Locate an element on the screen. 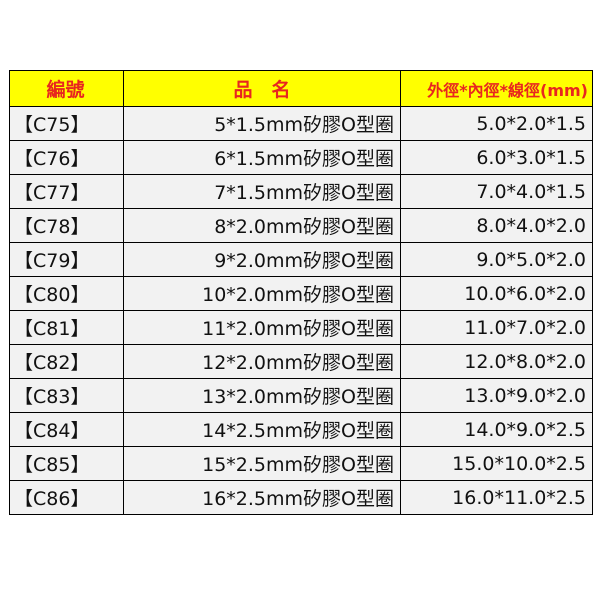  data-row: 【C83】 13*2.0mm矽膠O型圈 13.0*9.0*2.0 is located at coordinates (301, 395).